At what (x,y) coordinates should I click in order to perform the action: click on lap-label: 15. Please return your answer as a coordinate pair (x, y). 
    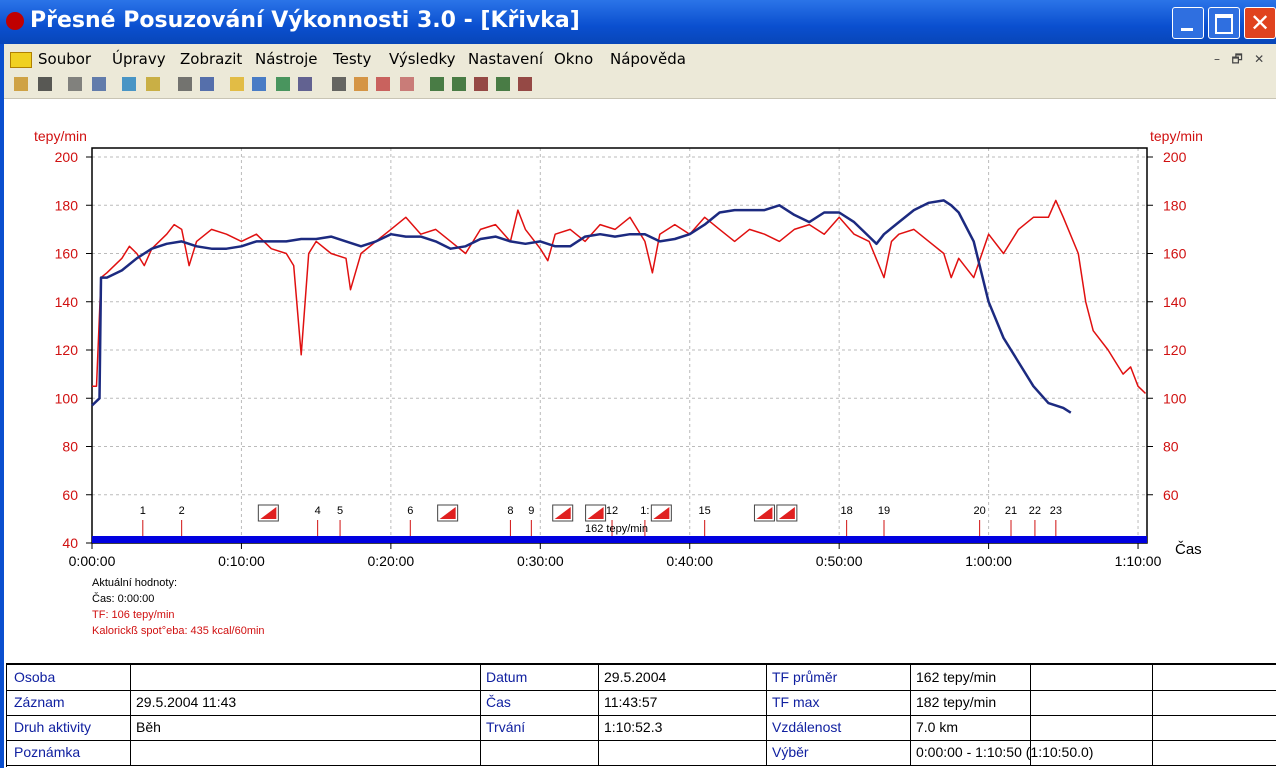
    Looking at the image, I should click on (705, 511).